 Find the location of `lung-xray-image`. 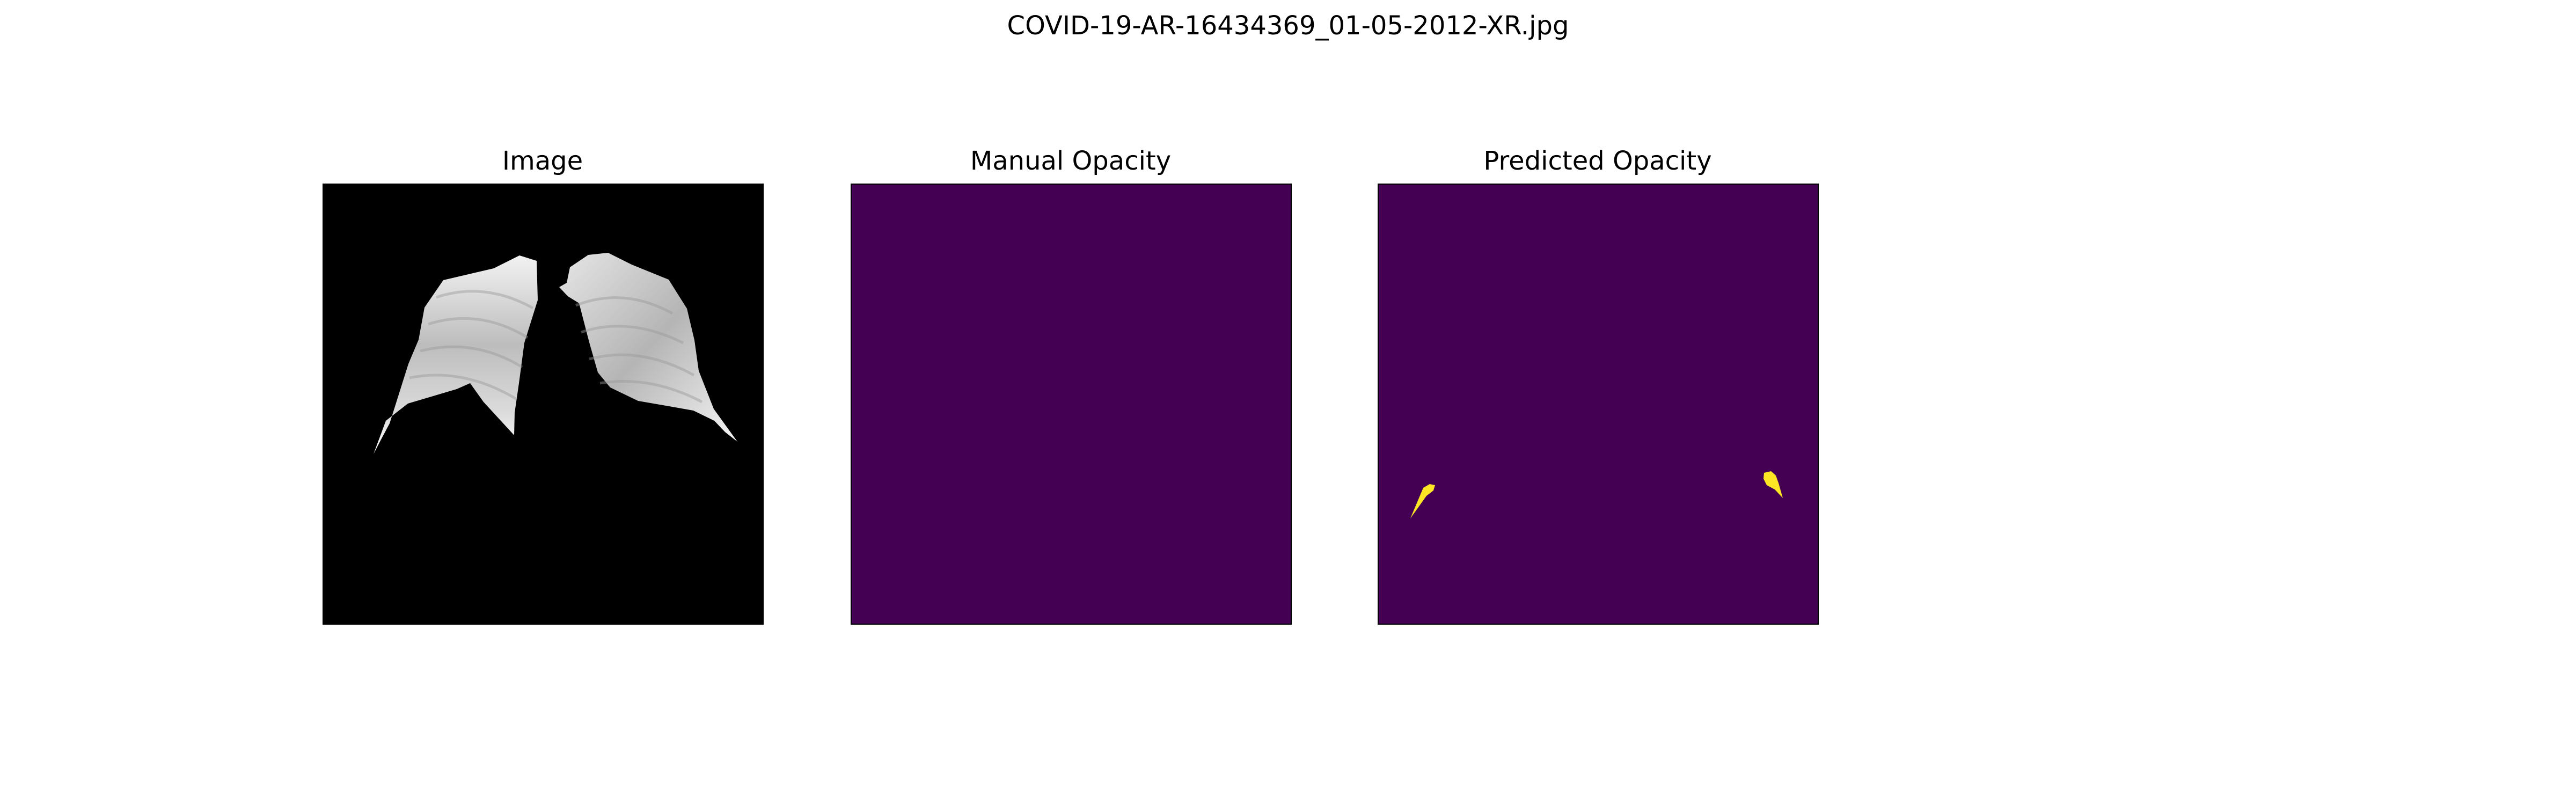

lung-xray-image is located at coordinates (543, 404).